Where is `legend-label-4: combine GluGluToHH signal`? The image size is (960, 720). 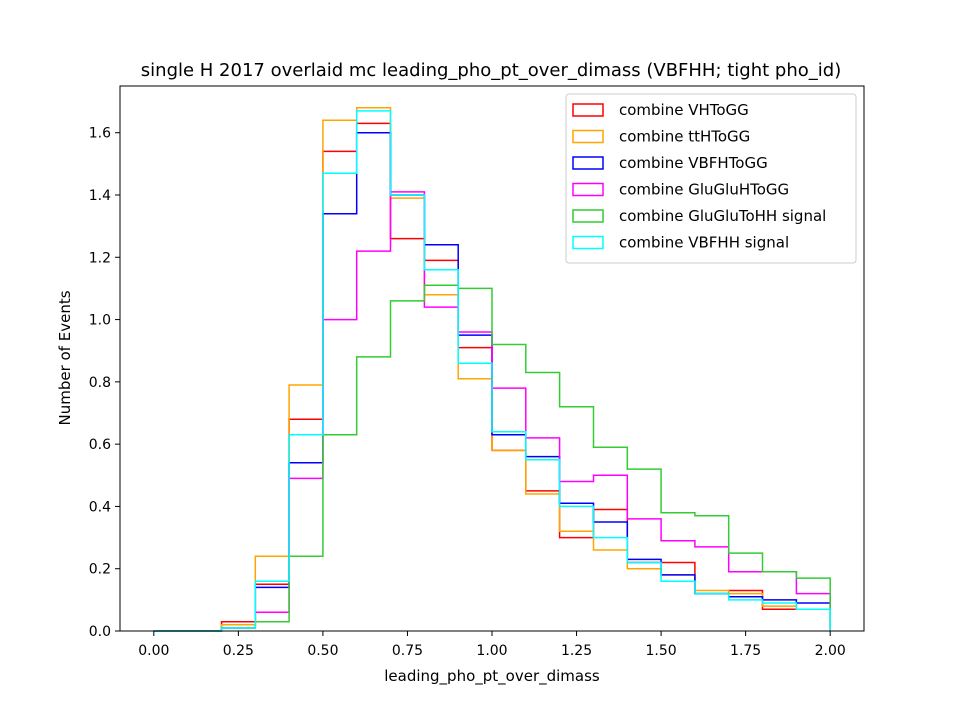
legend-label-4: combine GluGluToHH signal is located at coordinates (722, 216).